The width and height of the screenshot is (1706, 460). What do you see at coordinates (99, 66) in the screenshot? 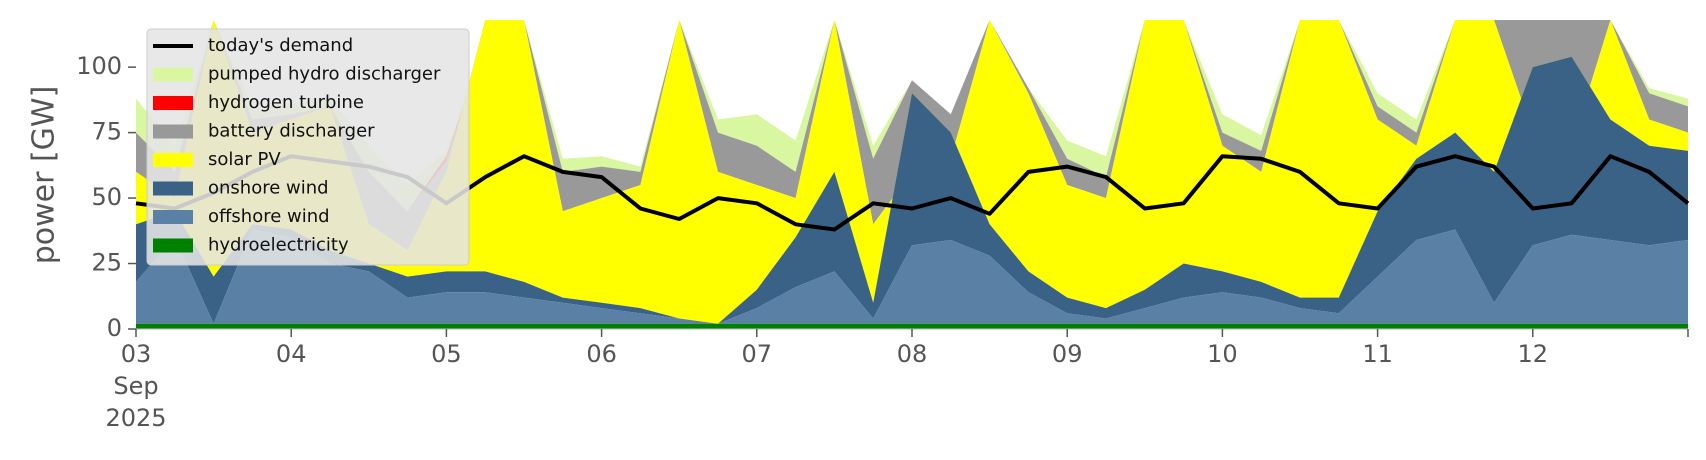
I see `y-tick-label: 100` at bounding box center [99, 66].